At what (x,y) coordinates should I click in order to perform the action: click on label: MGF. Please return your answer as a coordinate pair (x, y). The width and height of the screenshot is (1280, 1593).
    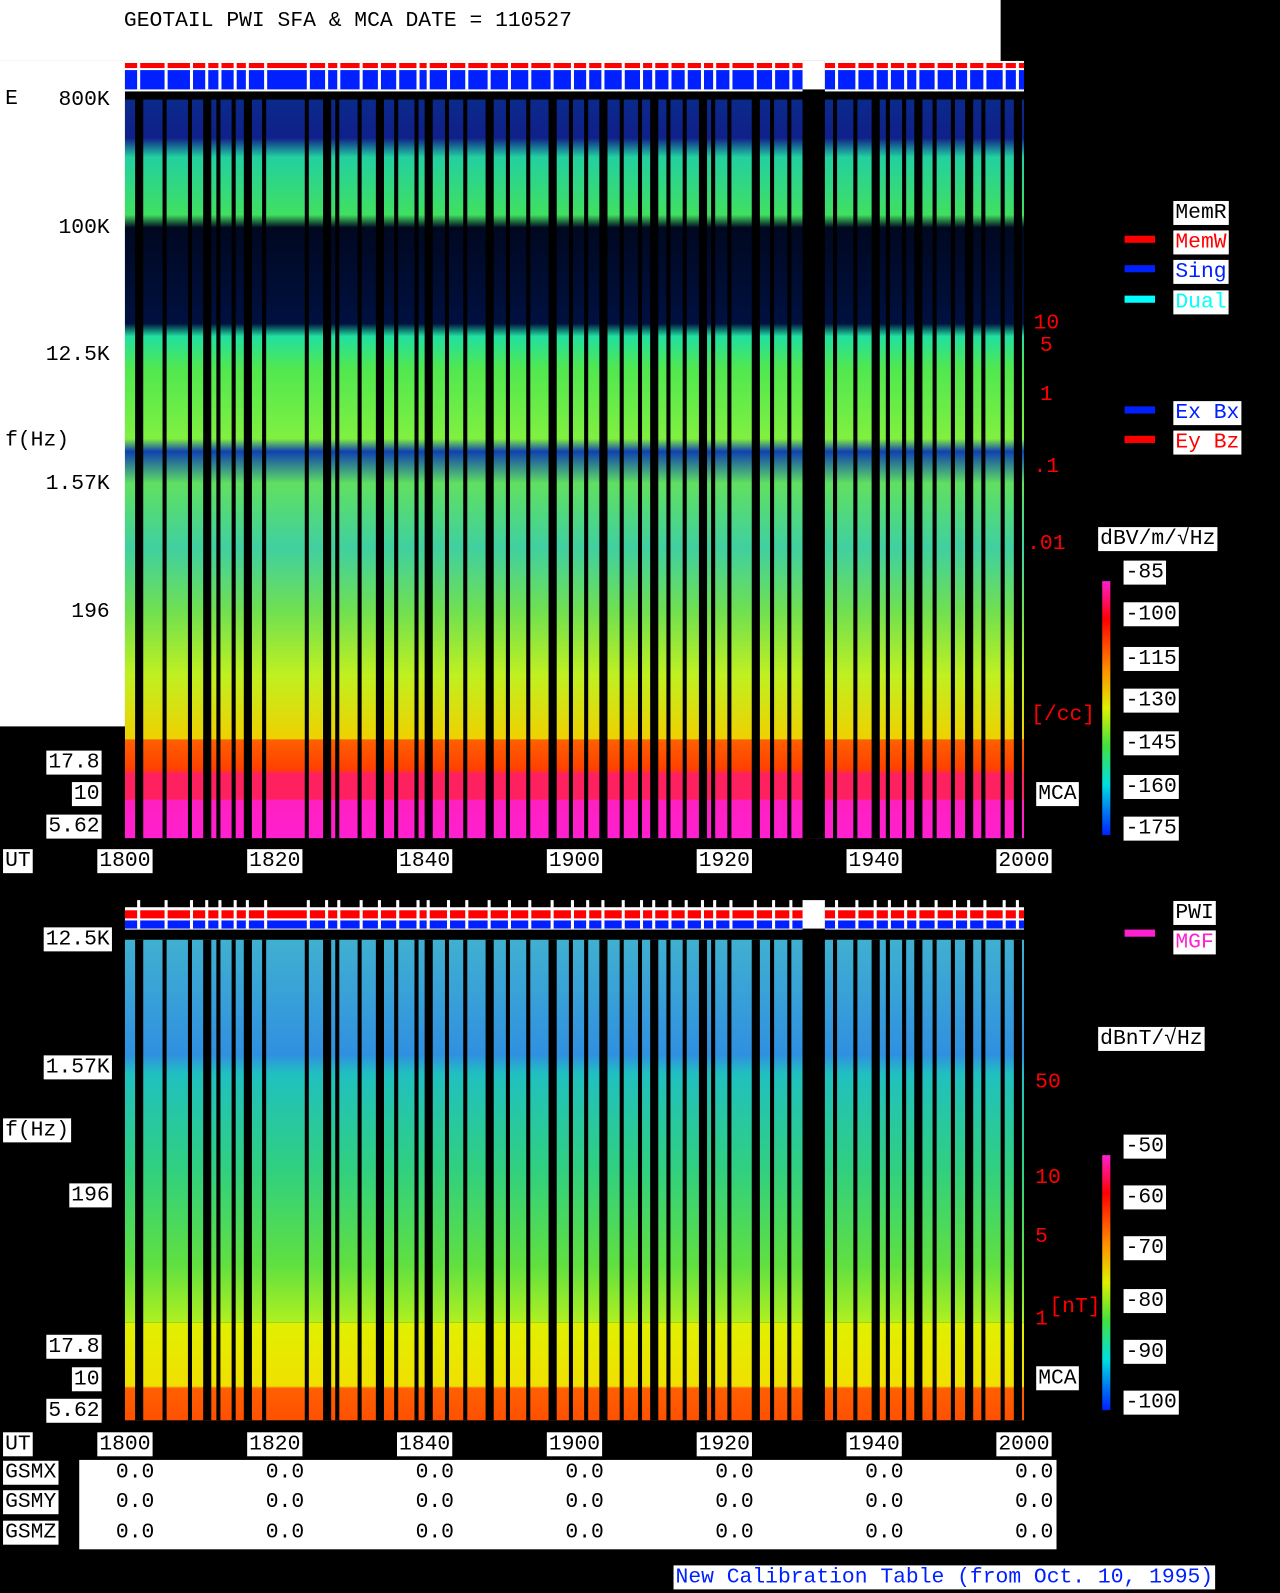
    Looking at the image, I should click on (1194, 942).